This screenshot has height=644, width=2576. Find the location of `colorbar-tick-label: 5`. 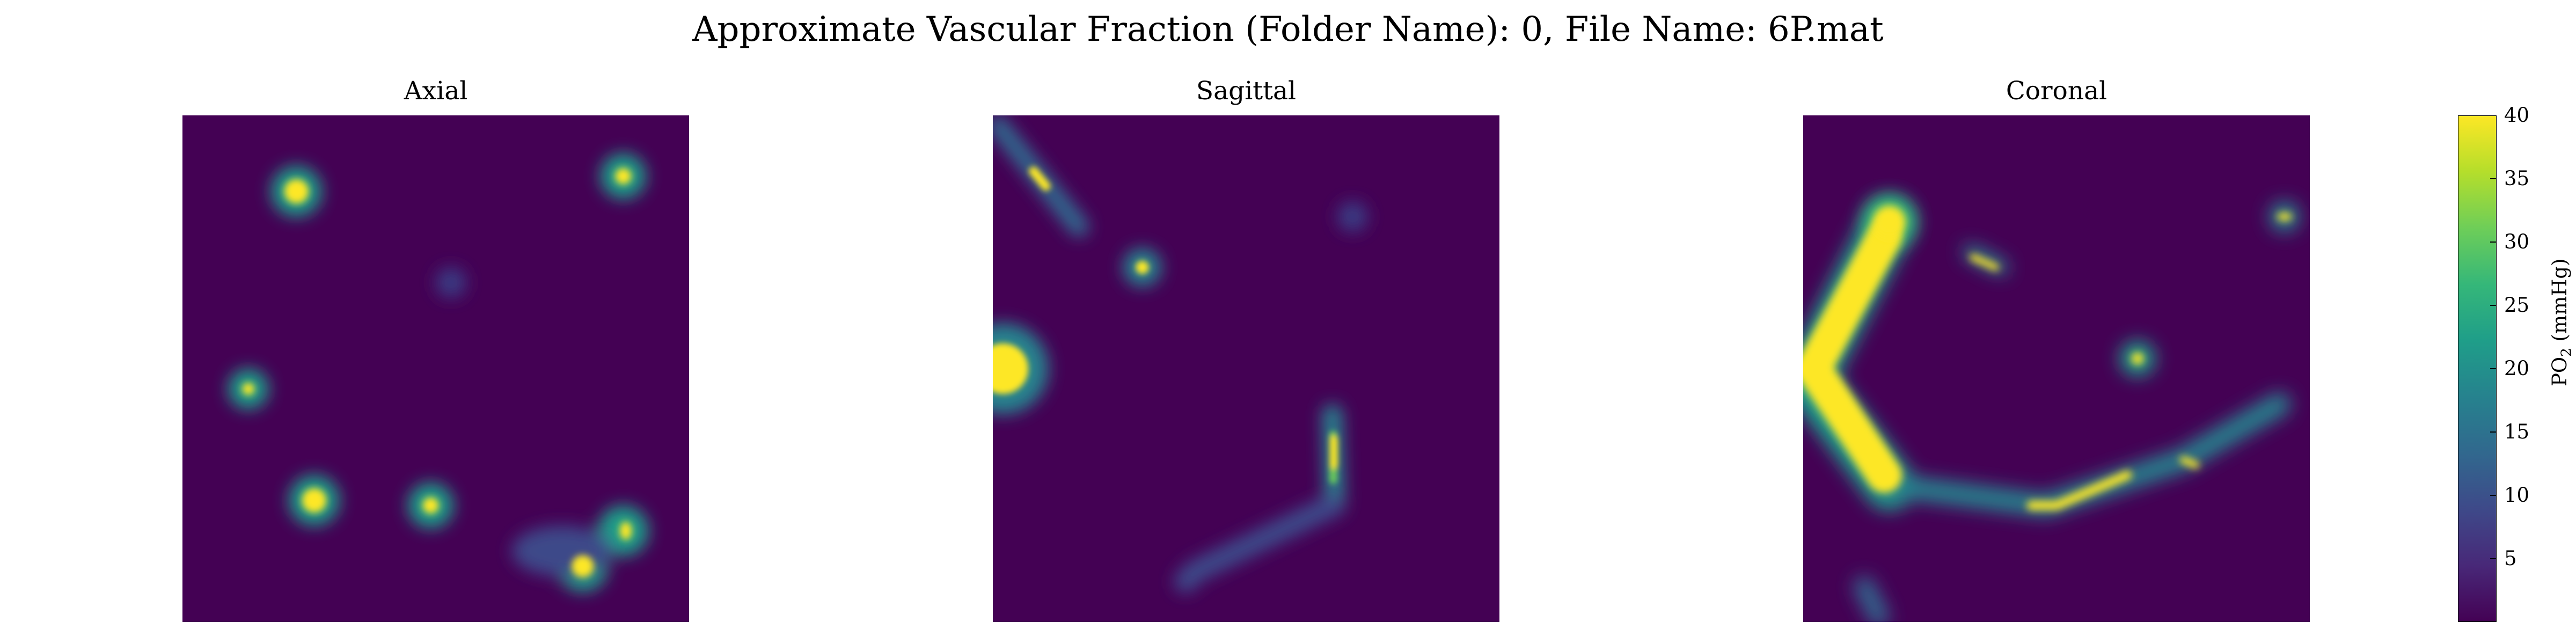

colorbar-tick-label: 5 is located at coordinates (2510, 558).